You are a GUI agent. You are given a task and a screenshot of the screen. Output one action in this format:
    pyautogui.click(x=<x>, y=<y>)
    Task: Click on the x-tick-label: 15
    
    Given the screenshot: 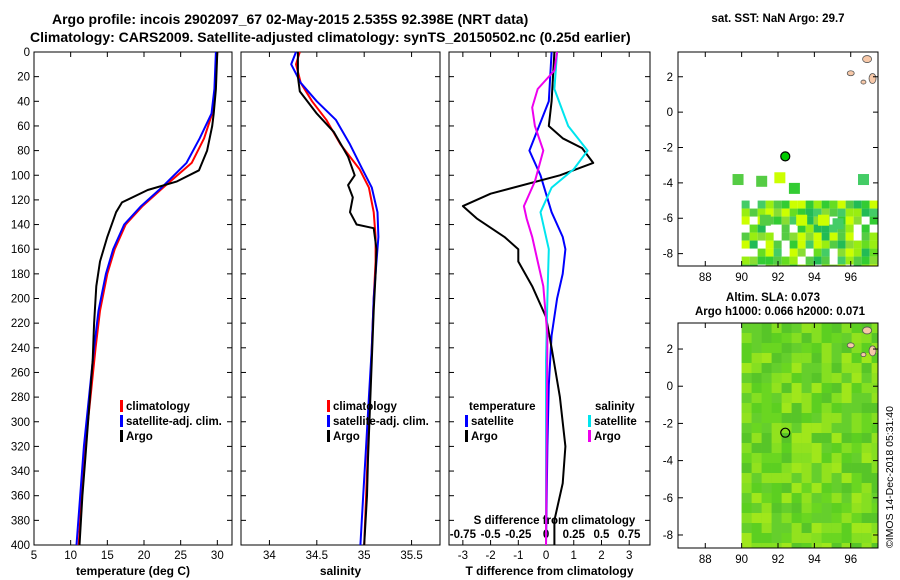 What is the action you would take?
    pyautogui.click(x=107, y=556)
    